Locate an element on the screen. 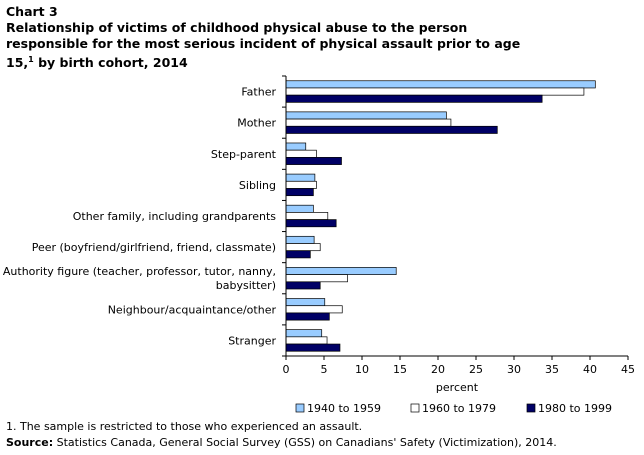  legend: 1940 to 1959 1960 to 1979 1980 to 1999 is located at coordinates (453, 408).